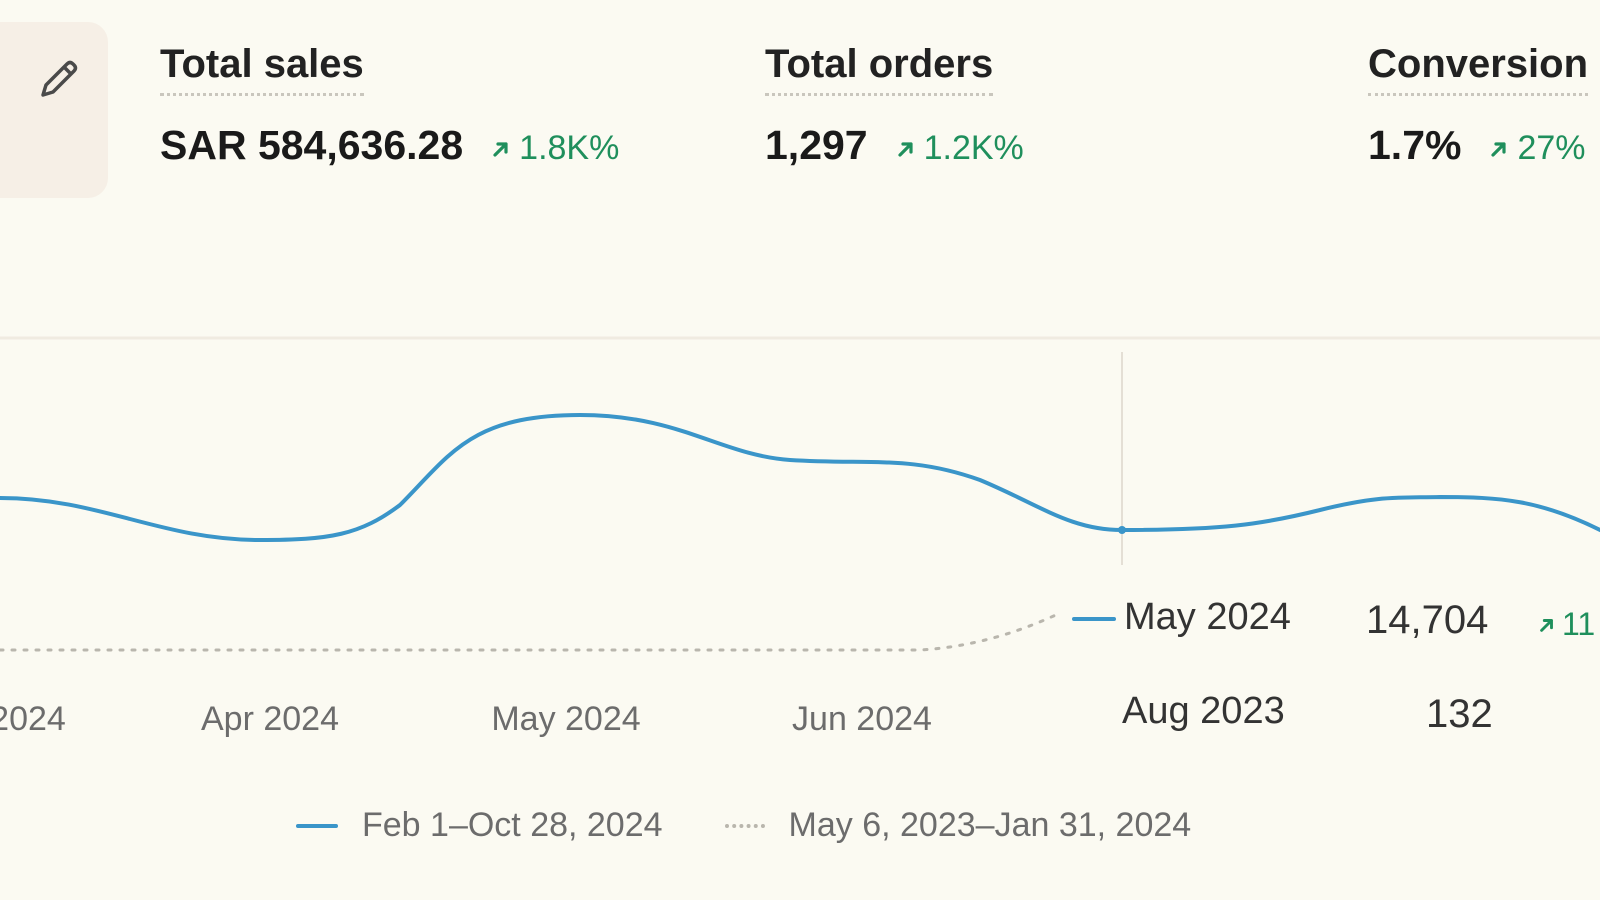 This screenshot has width=1600, height=900. I want to click on metric-conversion: Conversion 1.7% 27%, so click(1478, 105).